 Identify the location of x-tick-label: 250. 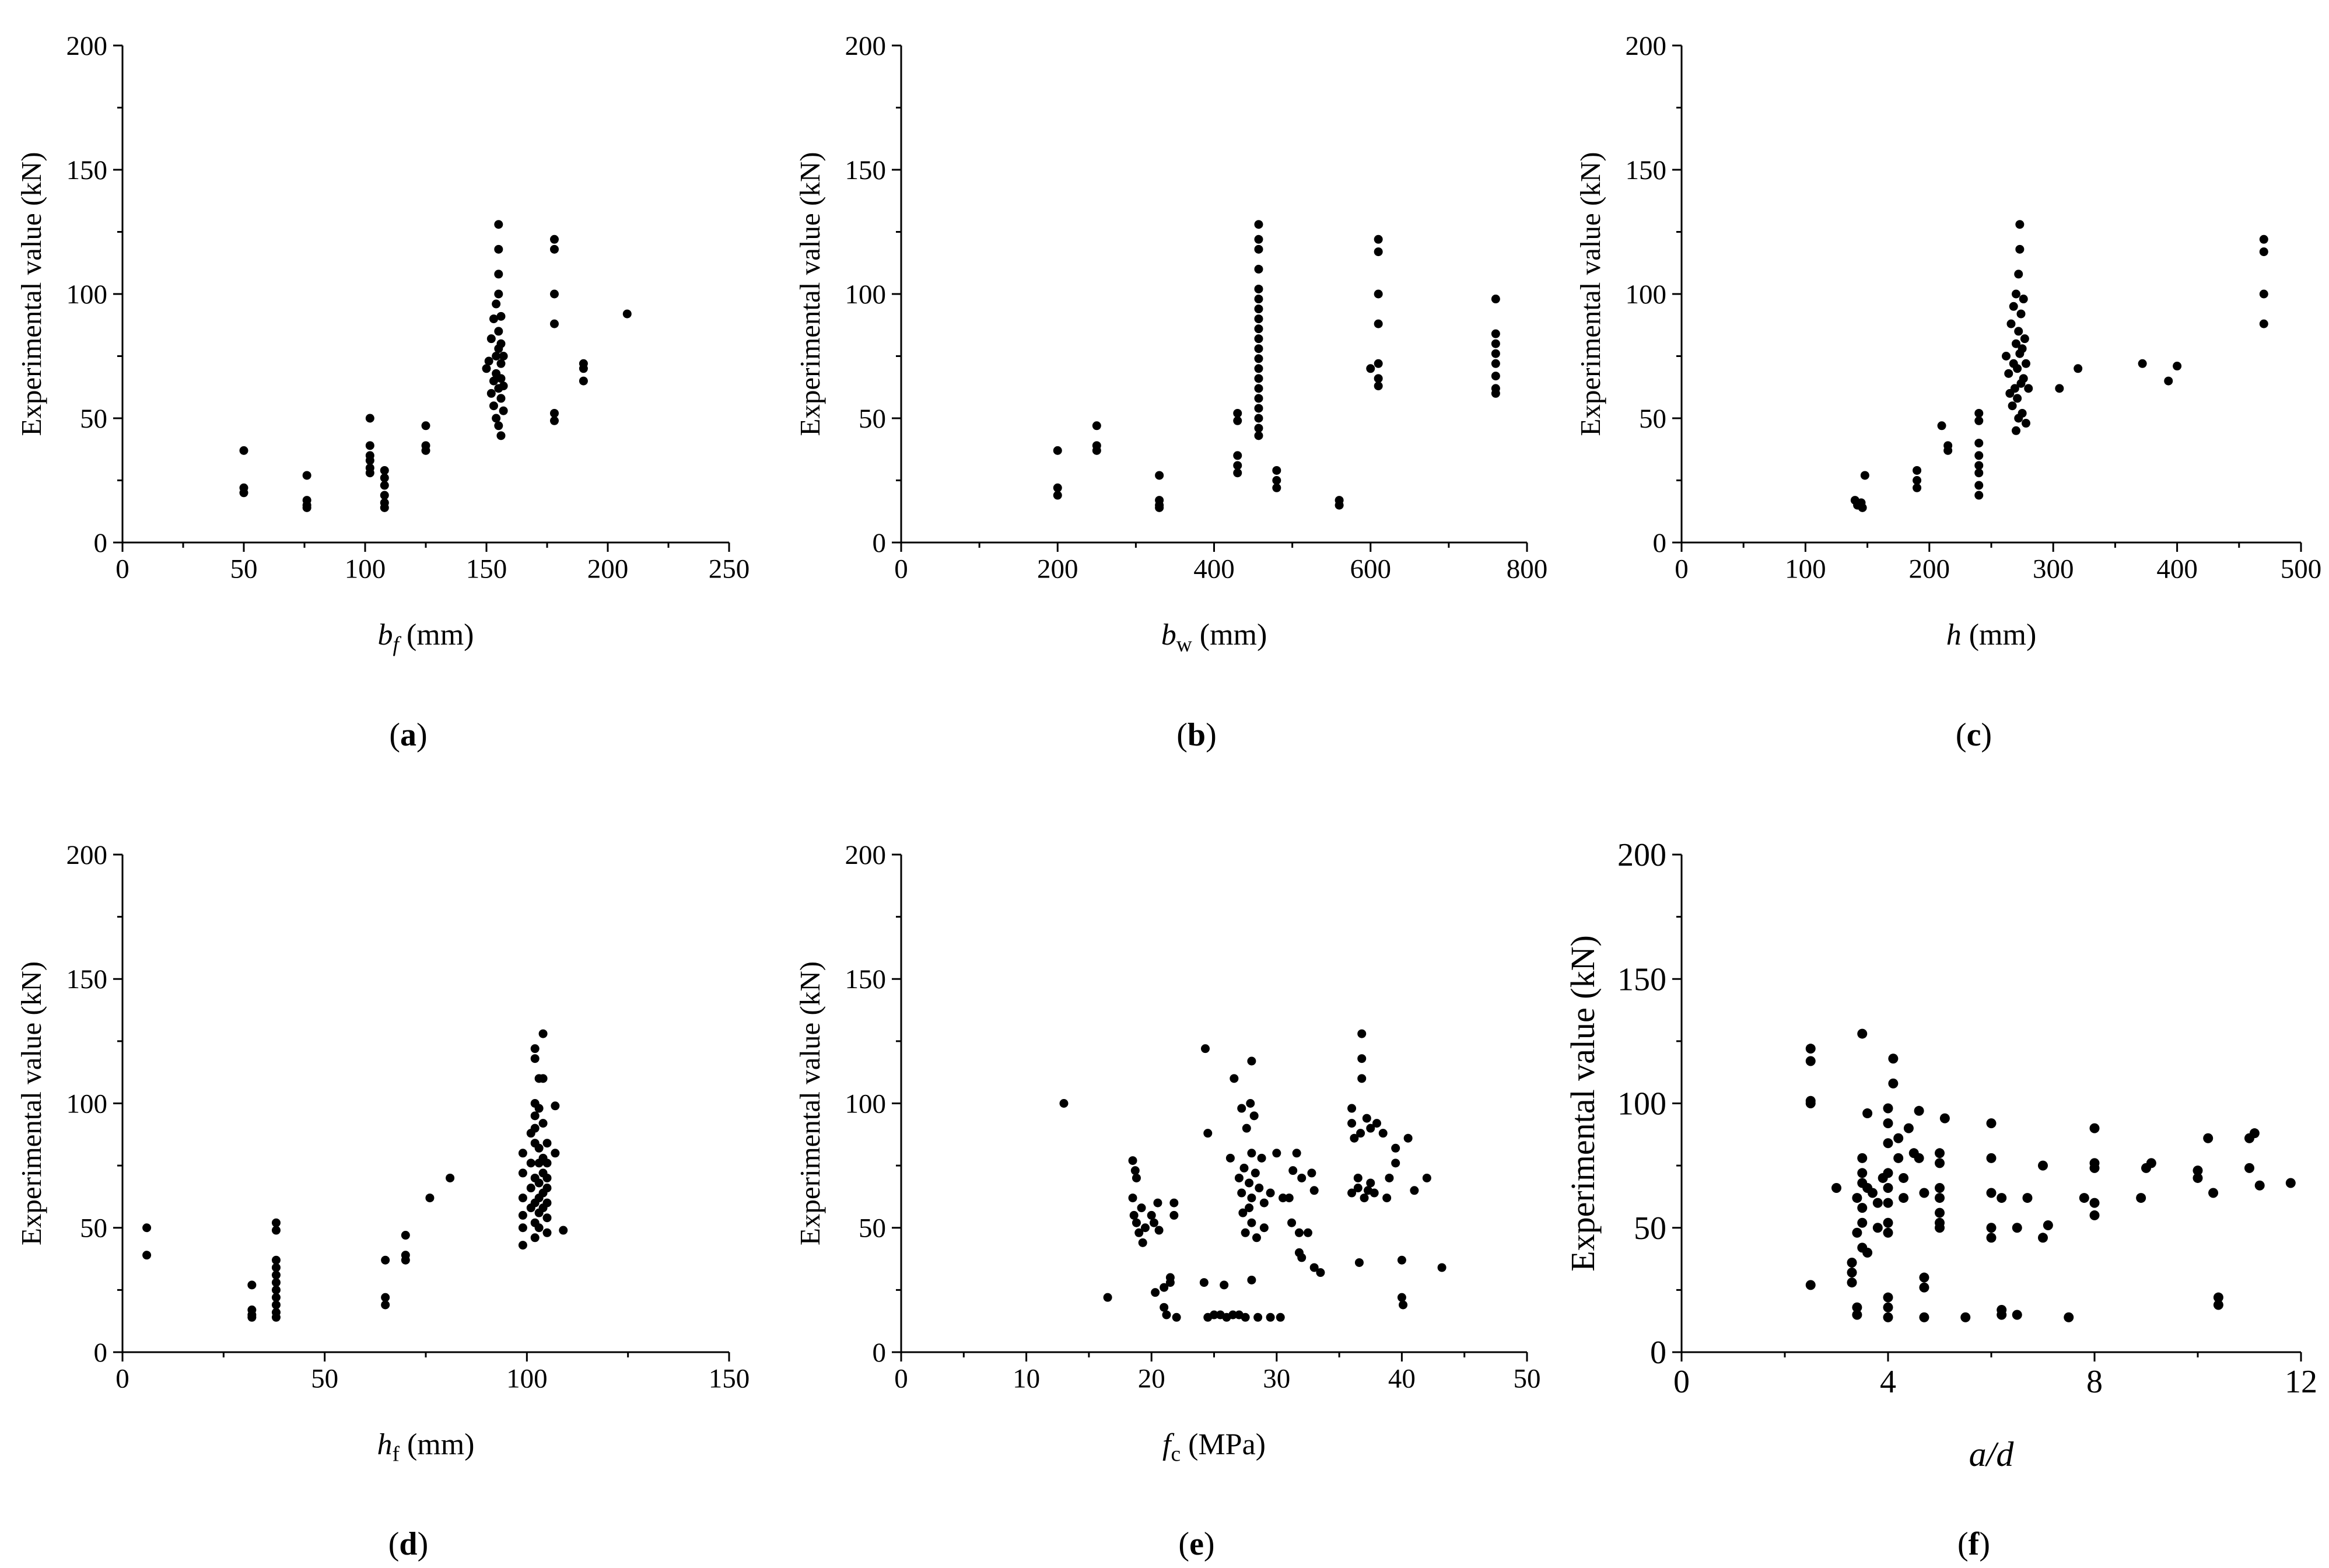
(729, 569).